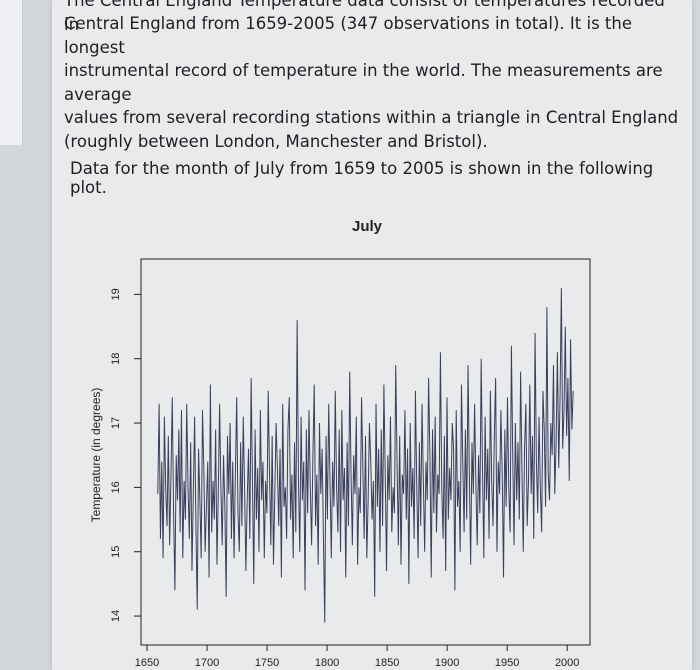 Image resolution: width=700 pixels, height=670 pixels. I want to click on x-tick-label: 1850, so click(387, 663).